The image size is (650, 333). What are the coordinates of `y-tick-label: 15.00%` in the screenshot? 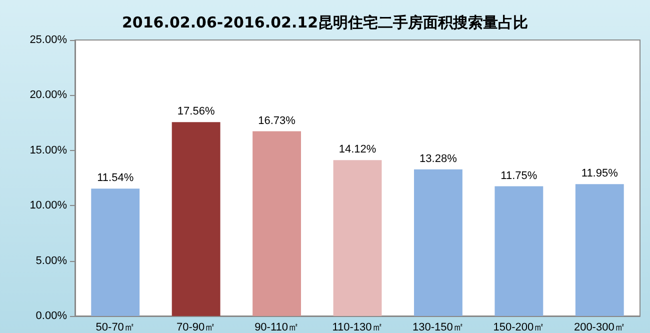 It's located at (49, 150).